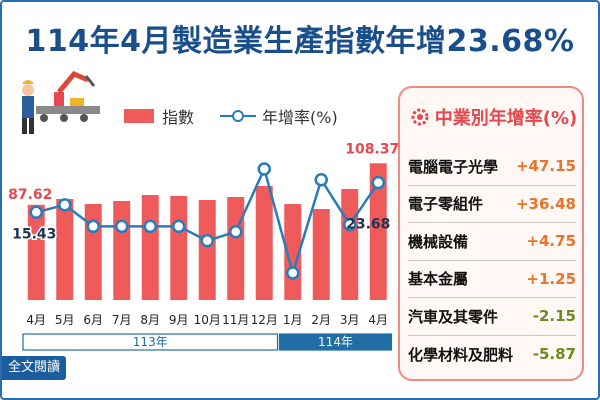  I want to click on month-tick-label: 1月, so click(293, 320).